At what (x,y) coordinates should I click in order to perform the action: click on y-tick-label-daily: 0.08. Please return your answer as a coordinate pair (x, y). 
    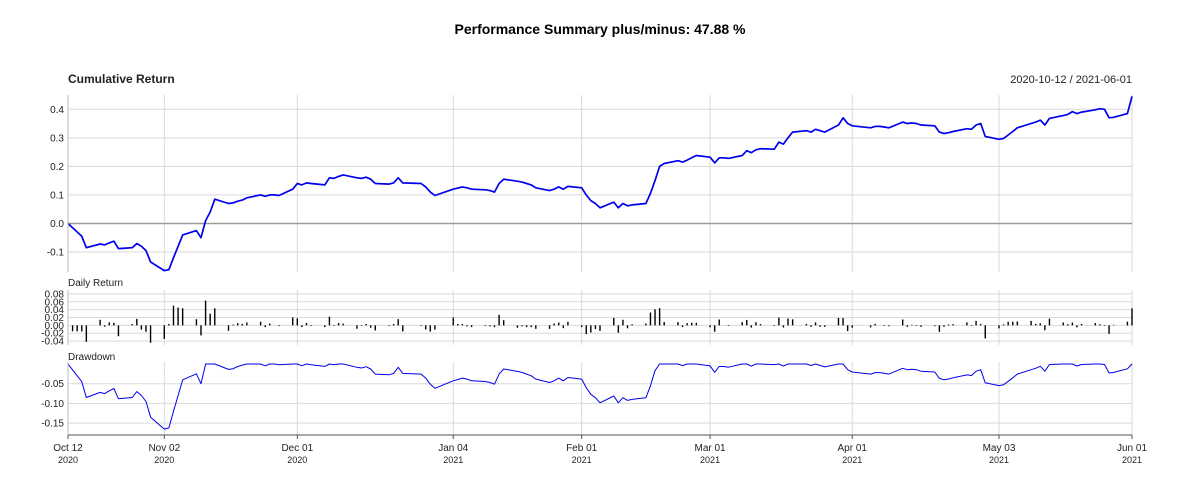
    Looking at the image, I should click on (55, 294).